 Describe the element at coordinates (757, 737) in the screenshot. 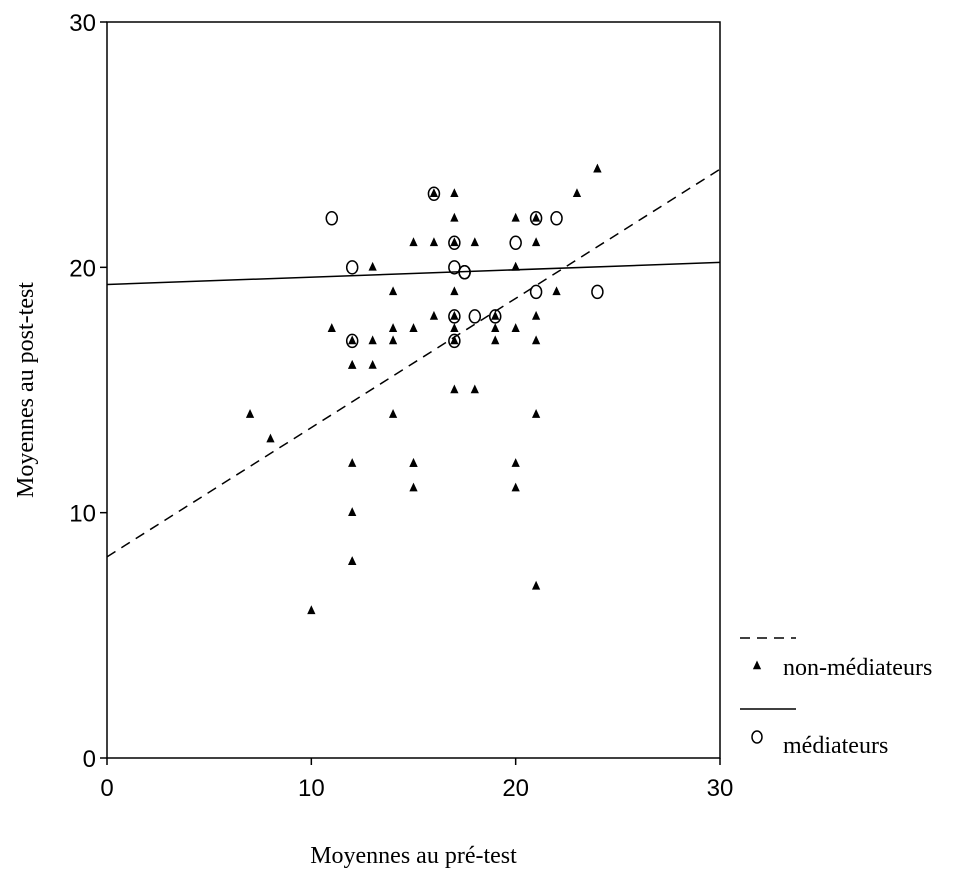

I see `legend-circle-marker` at that location.